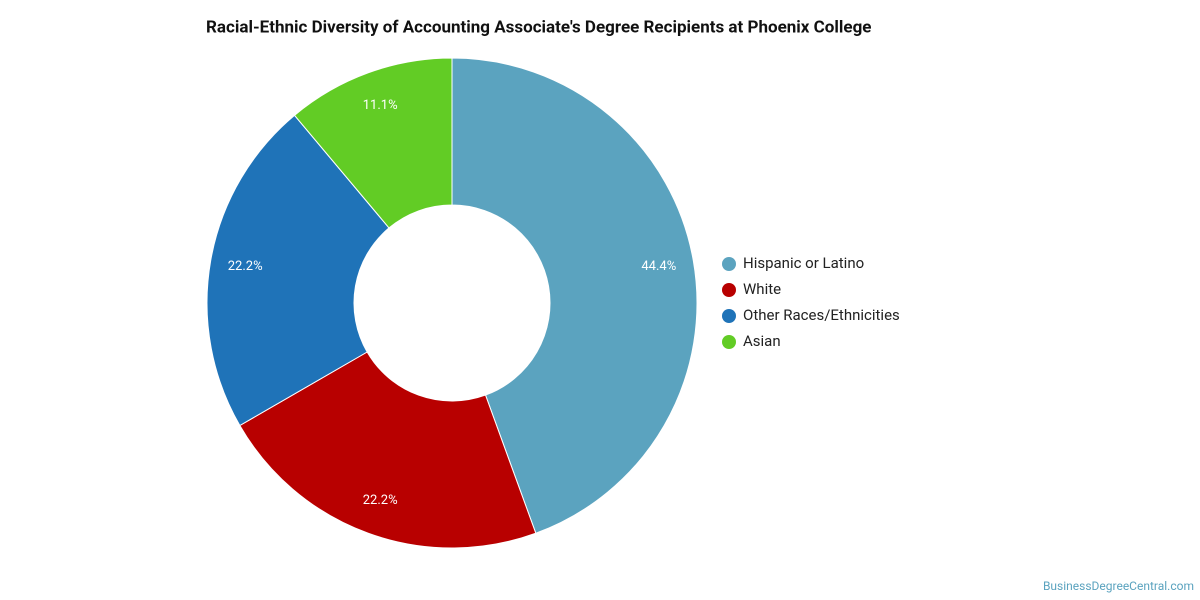 The width and height of the screenshot is (1200, 600). I want to click on data-label: 11.1%, so click(380, 105).